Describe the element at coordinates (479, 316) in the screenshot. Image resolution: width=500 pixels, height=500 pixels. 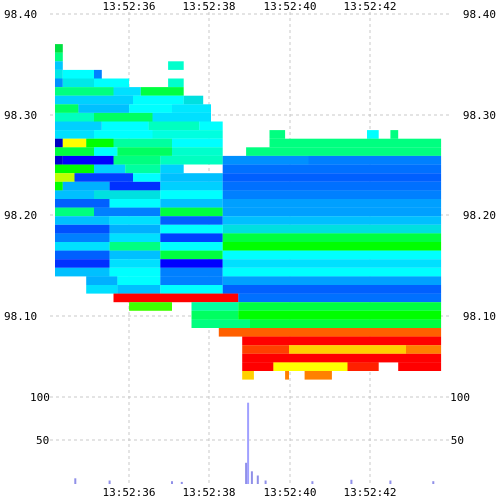
I see `price-tick-right: 98.10` at that location.